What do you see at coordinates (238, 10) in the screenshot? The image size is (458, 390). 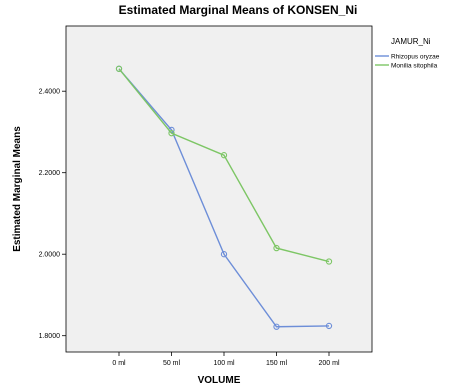 I see `chart-title: Estimated Marginal Means of KONSEN_Ni` at bounding box center [238, 10].